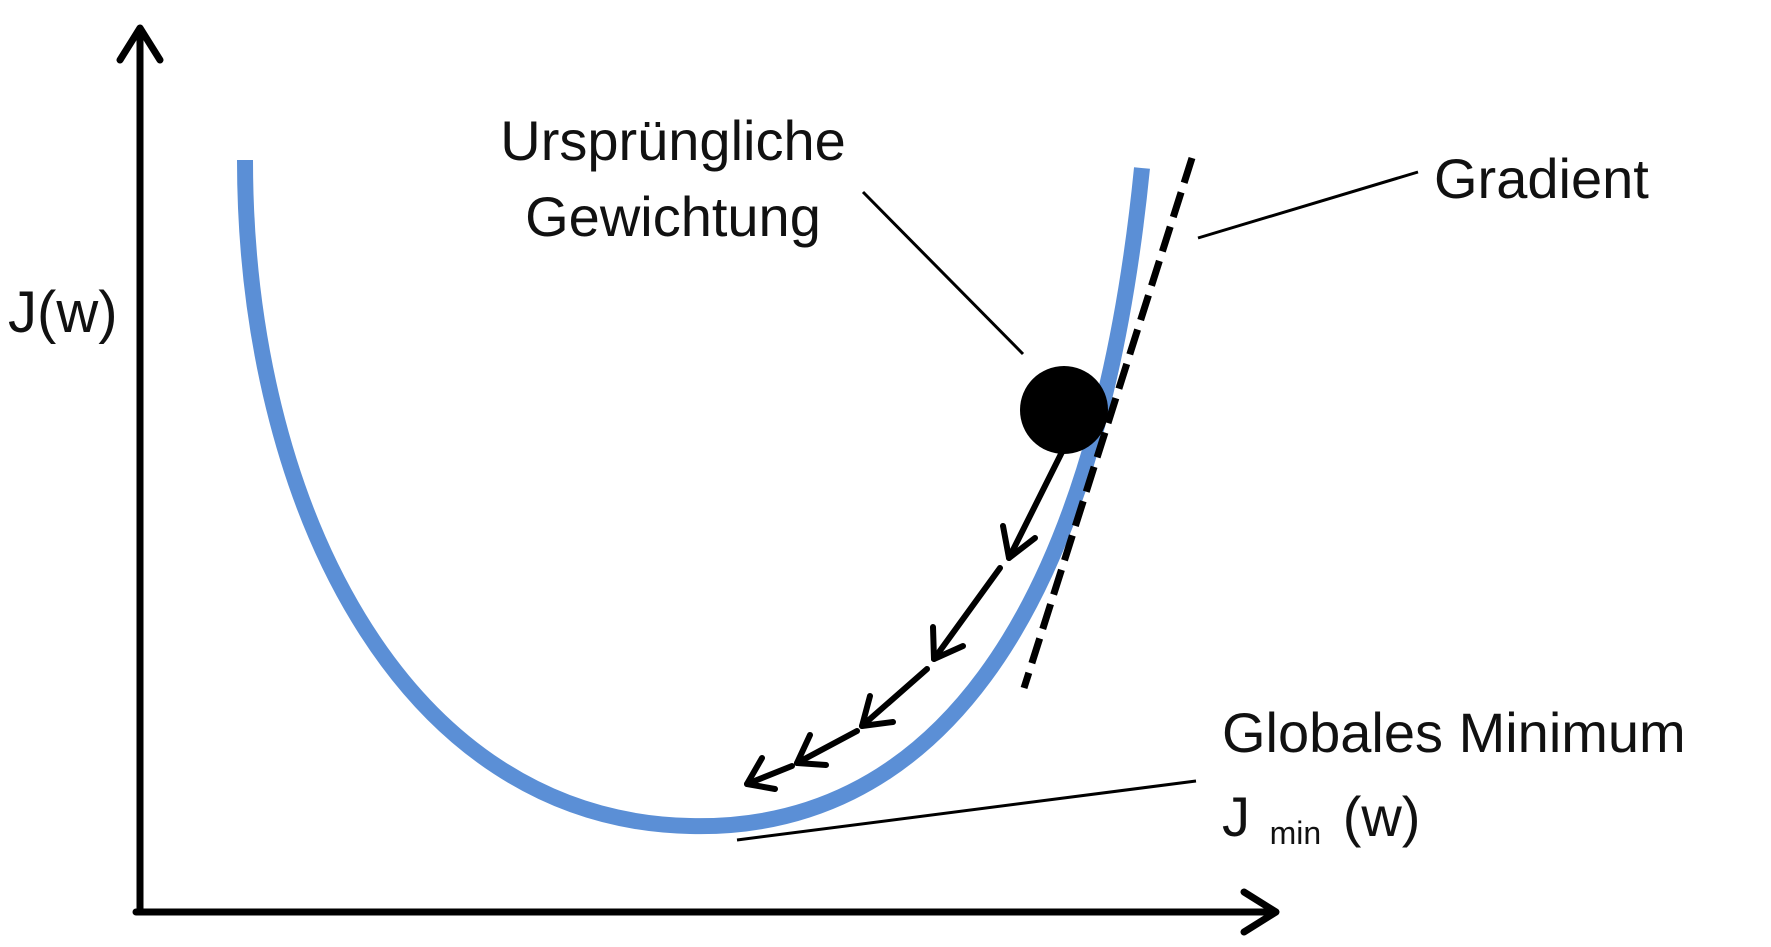  Describe the element at coordinates (63, 312) in the screenshot. I see `y-axis-label: J(w)` at that location.